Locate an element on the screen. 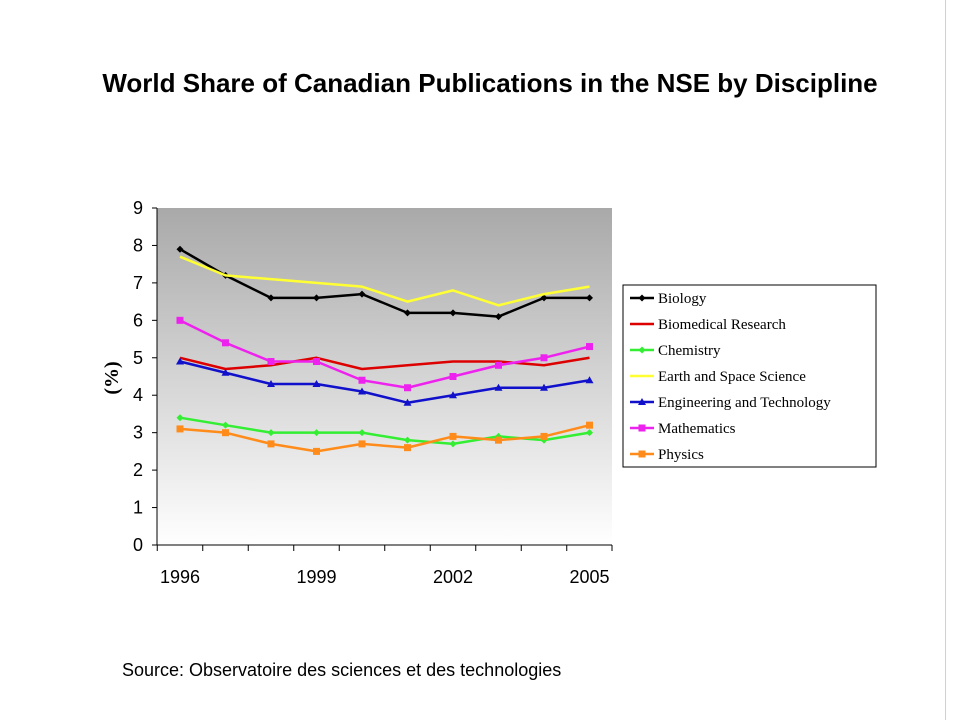 Image resolution: width=960 pixels, height=720 pixels. series-physics is located at coordinates (384, 438).